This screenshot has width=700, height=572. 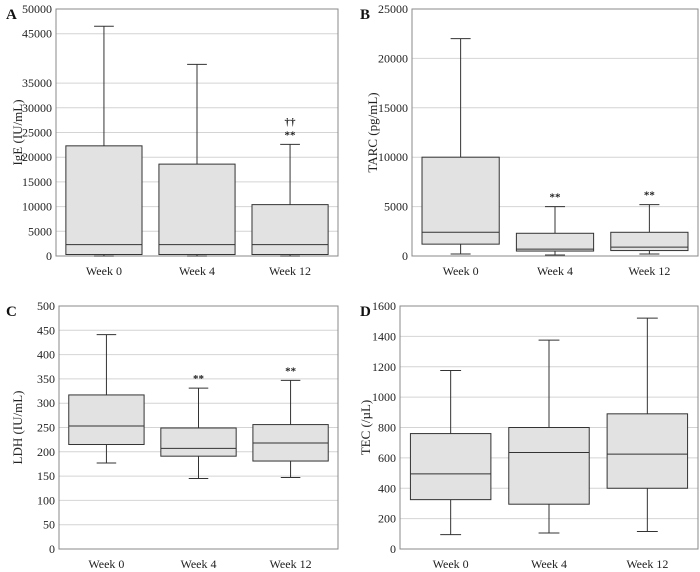 What do you see at coordinates (17, 427) in the screenshot?
I see `y-axis-label: LDH (IU/mL)` at bounding box center [17, 427].